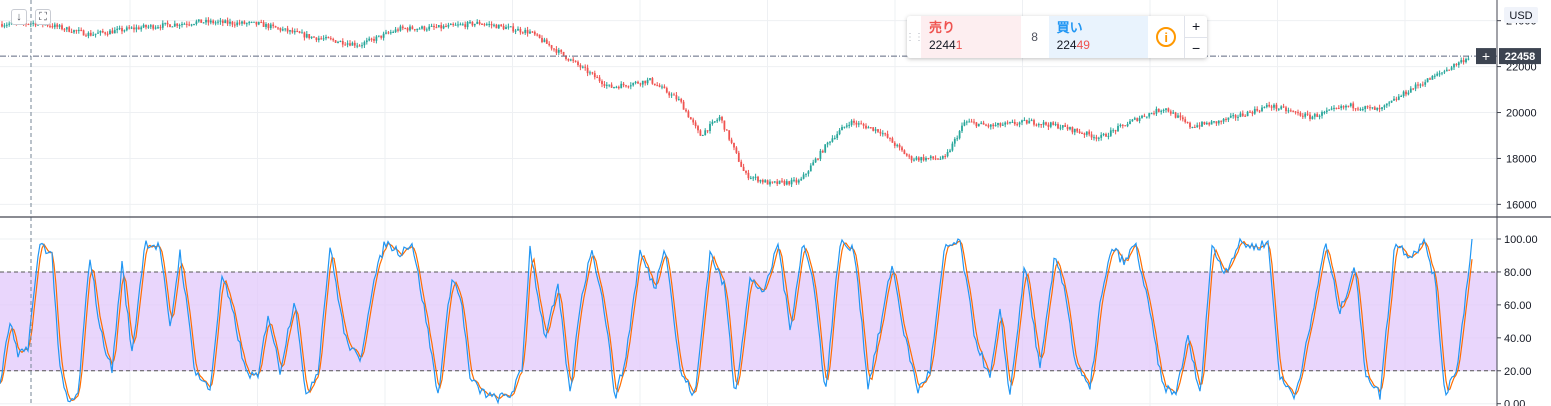 This screenshot has width=1551, height=406. What do you see at coordinates (1196, 27) in the screenshot?
I see `increase-button: +` at bounding box center [1196, 27].